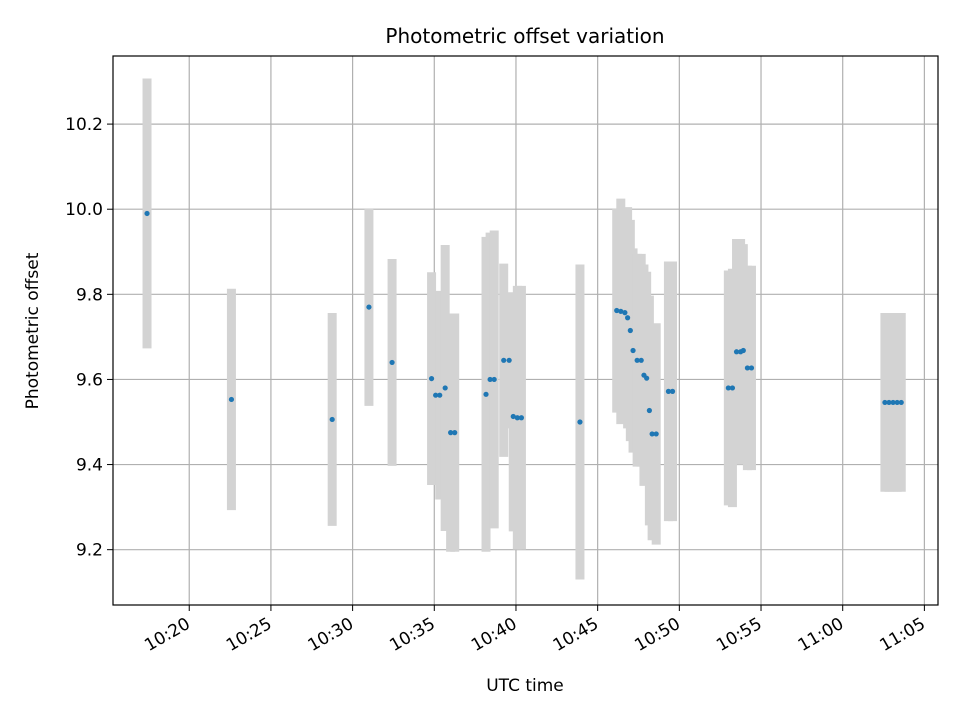 The width and height of the screenshot is (960, 720). Describe the element at coordinates (84, 125) in the screenshot. I see `y-tick-label: 10.2` at that location.